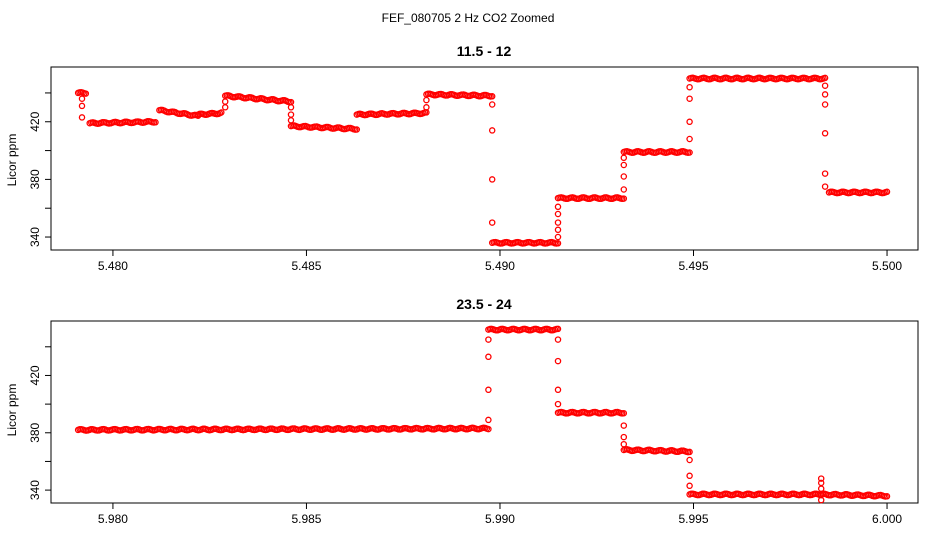 This screenshot has height=540, width=936. I want to click on x-tick-label: 5.990, so click(500, 519).